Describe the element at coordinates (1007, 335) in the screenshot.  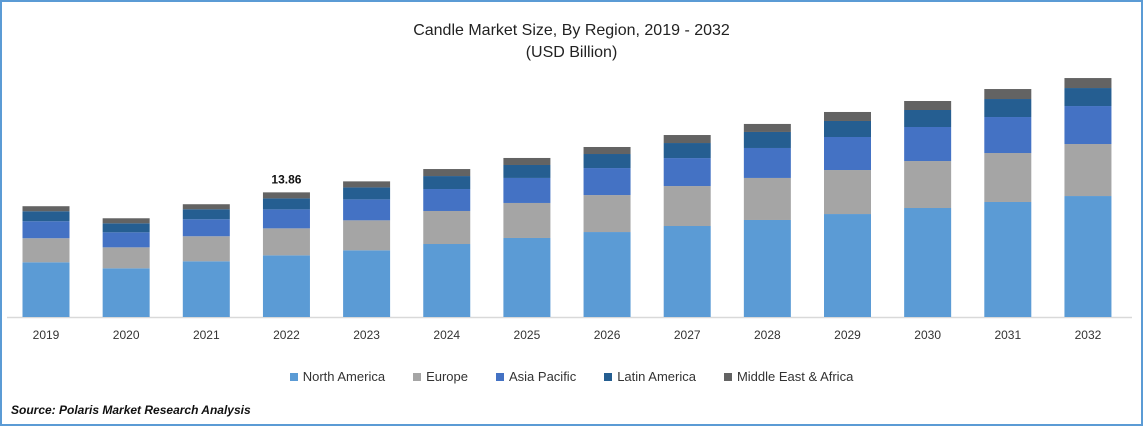
I see `x-tick-label: 2031` at that location.